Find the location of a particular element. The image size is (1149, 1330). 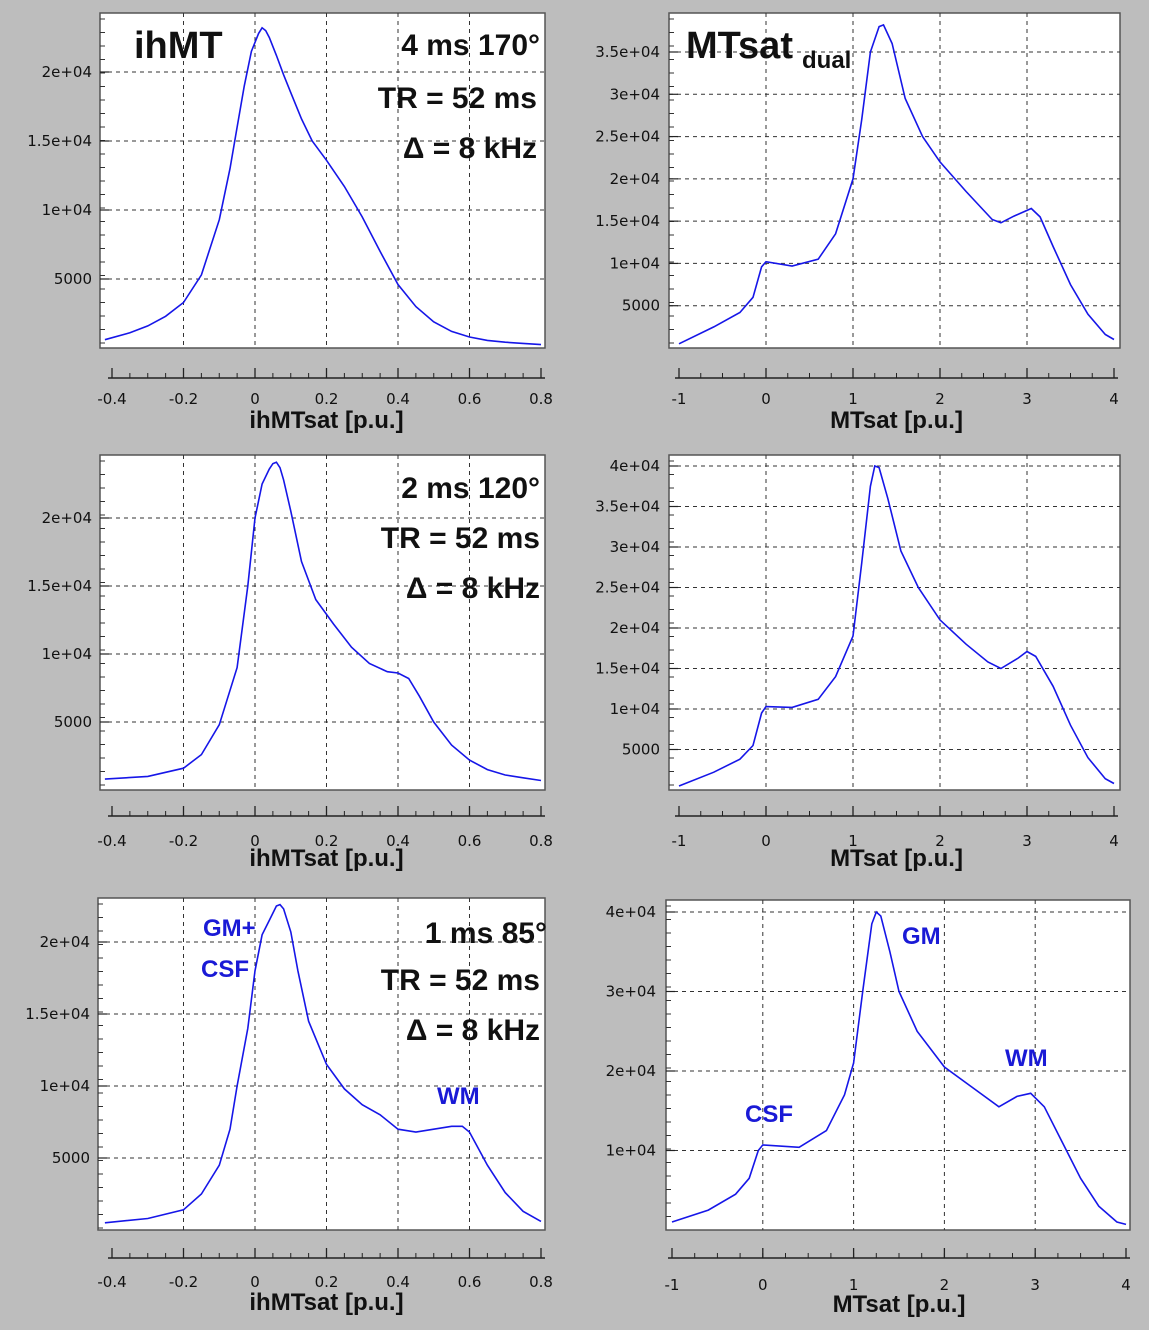

label-gm-plus: GM+ is located at coordinates (229, 928).